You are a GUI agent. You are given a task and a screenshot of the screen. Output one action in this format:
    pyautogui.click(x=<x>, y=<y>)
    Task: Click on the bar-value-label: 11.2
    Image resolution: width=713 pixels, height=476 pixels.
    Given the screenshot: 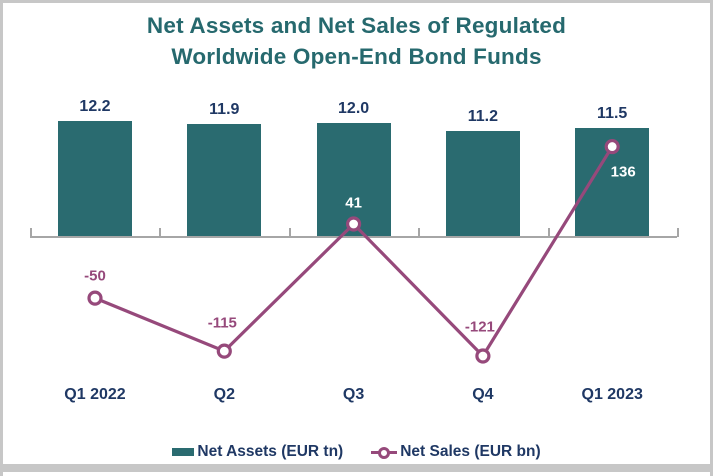 What is the action you would take?
    pyautogui.click(x=483, y=116)
    